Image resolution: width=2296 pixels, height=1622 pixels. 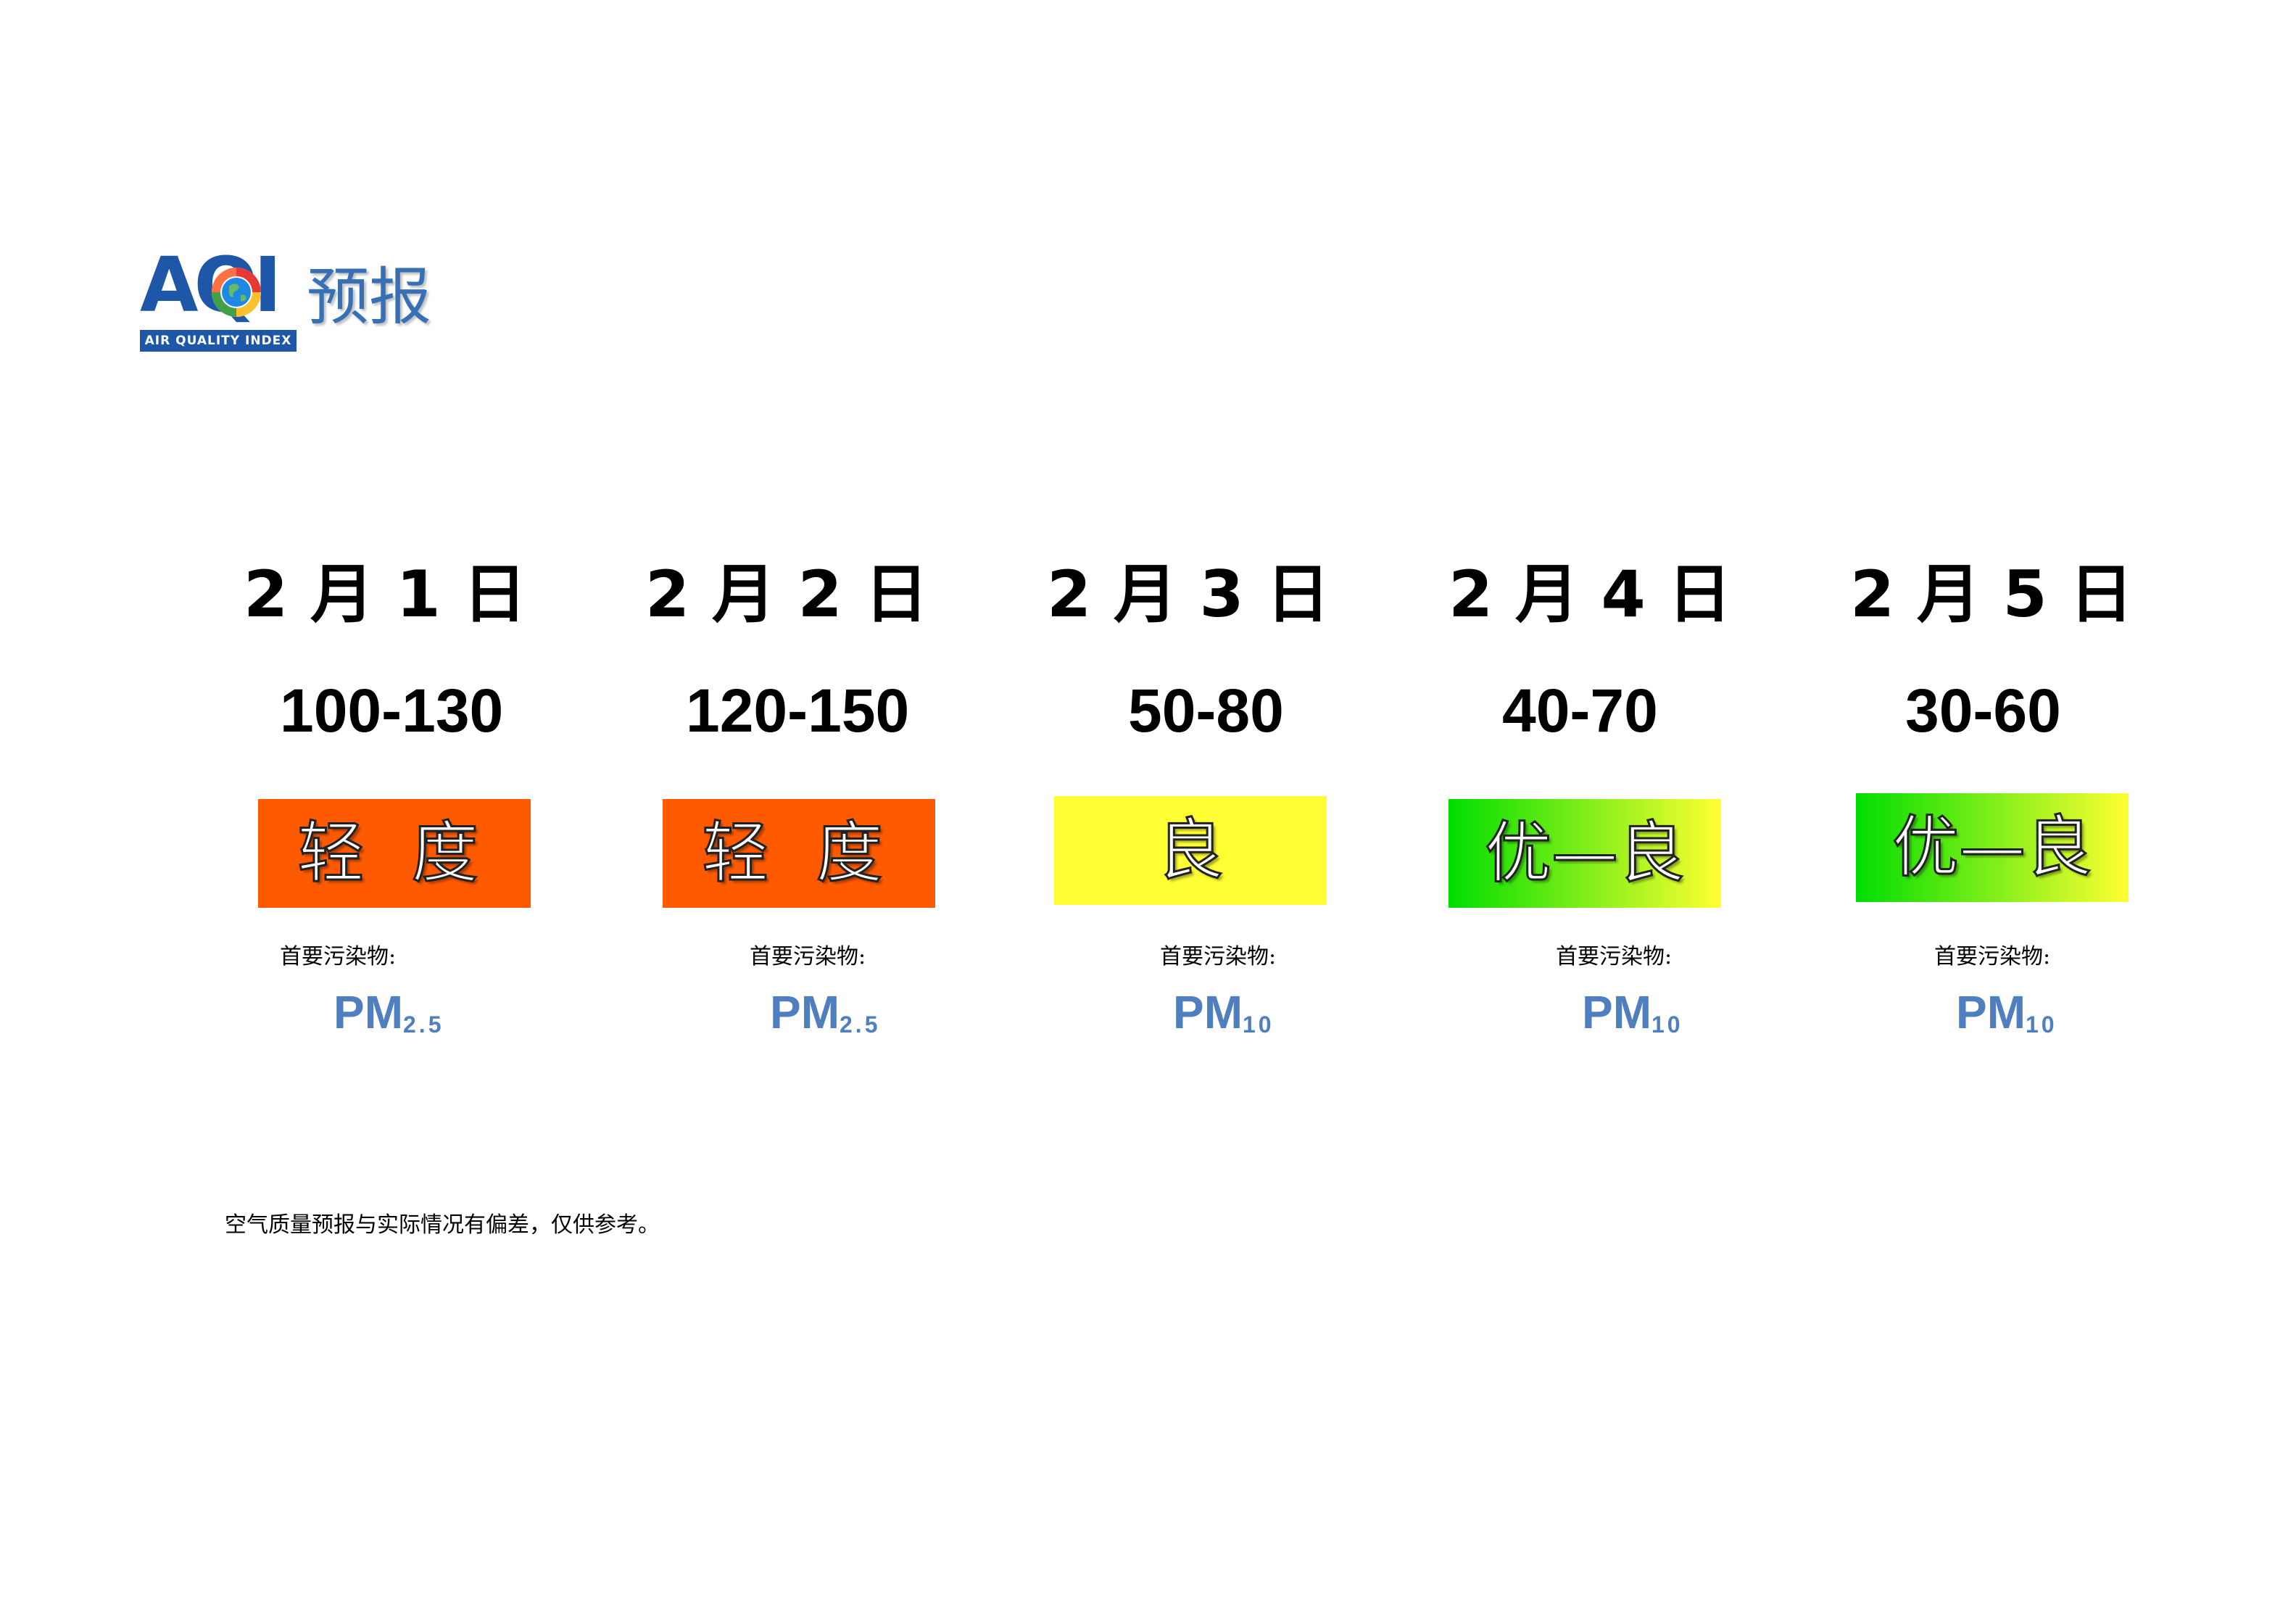 I want to click on aqi-logo-mark: AQI AIR QUALITY INDEX, so click(x=220, y=300).